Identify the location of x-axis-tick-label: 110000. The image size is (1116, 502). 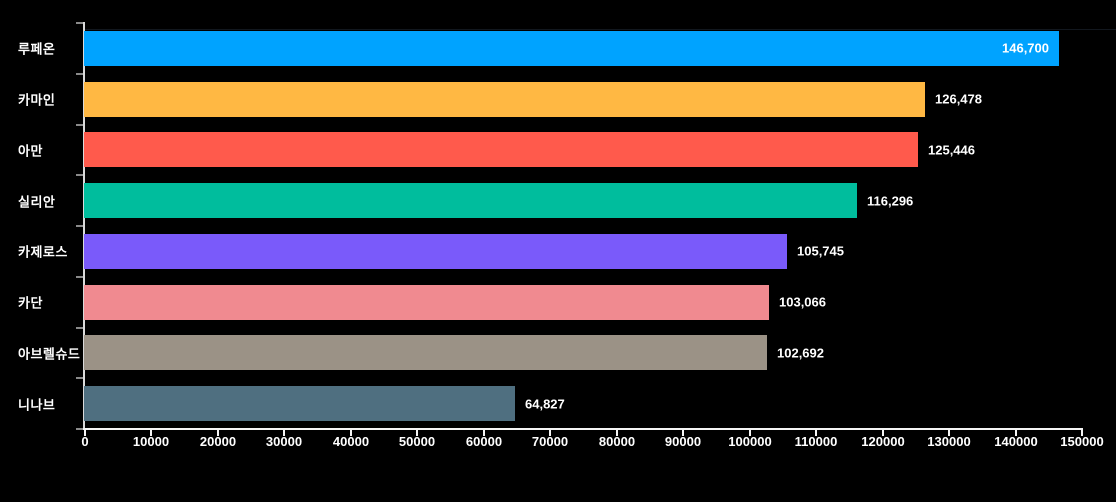
(816, 441).